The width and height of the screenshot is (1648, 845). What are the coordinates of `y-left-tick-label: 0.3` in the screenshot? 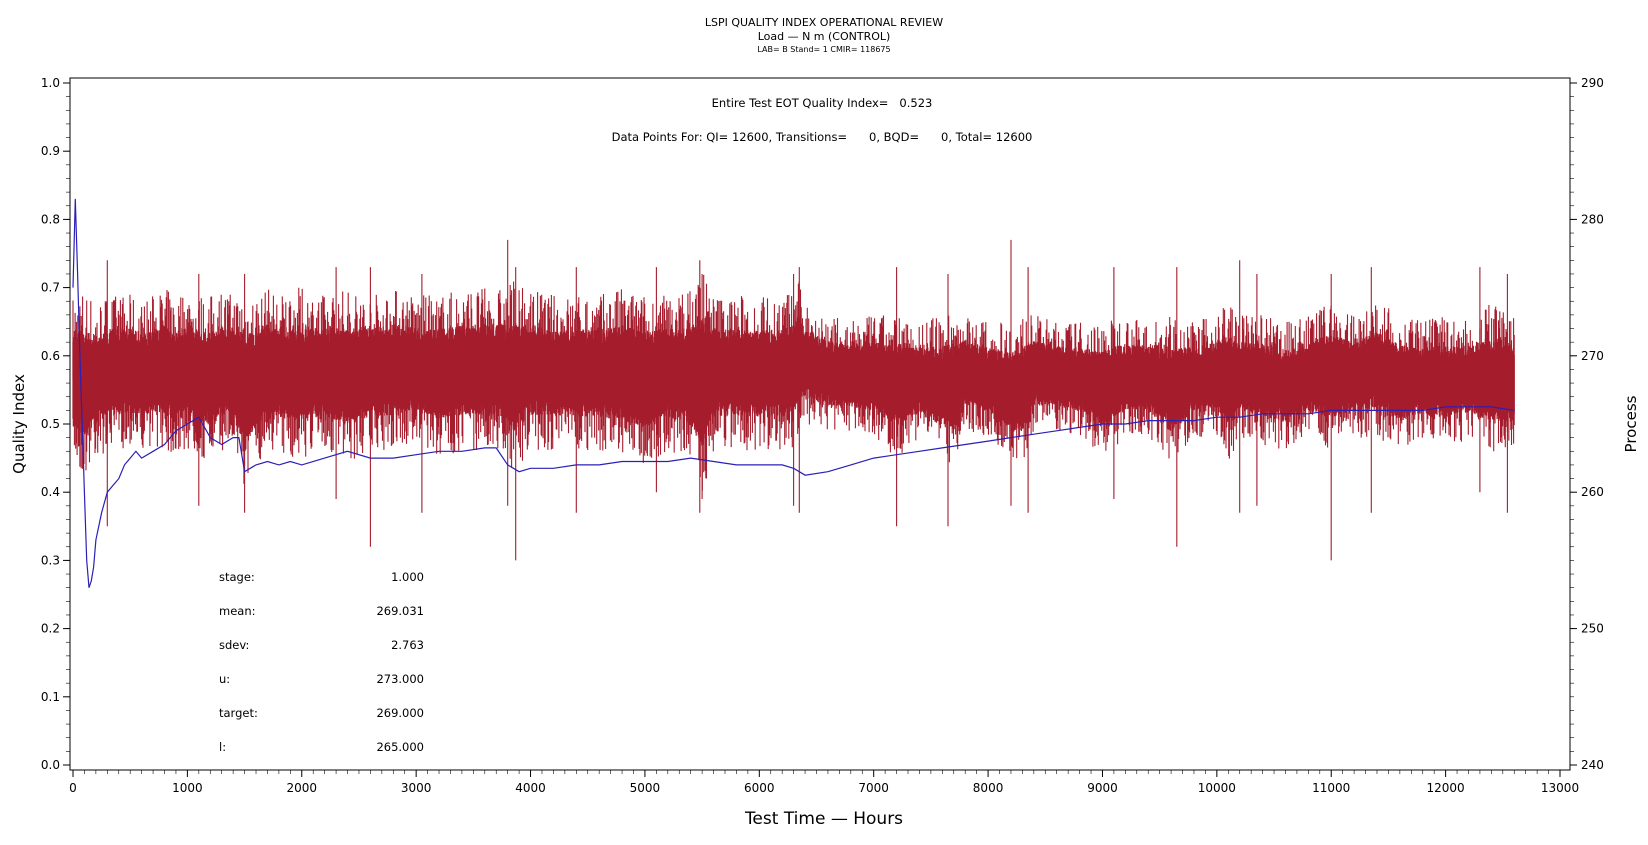 It's located at (50, 560).